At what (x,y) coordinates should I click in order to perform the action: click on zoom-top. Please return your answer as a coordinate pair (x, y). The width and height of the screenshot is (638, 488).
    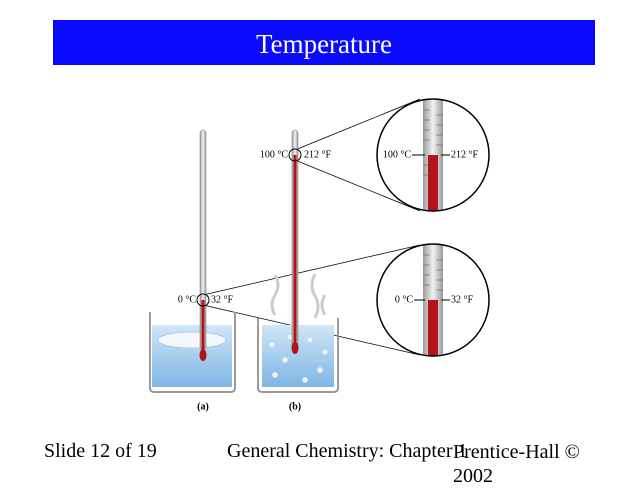
    Looking at the image, I should click on (433, 155).